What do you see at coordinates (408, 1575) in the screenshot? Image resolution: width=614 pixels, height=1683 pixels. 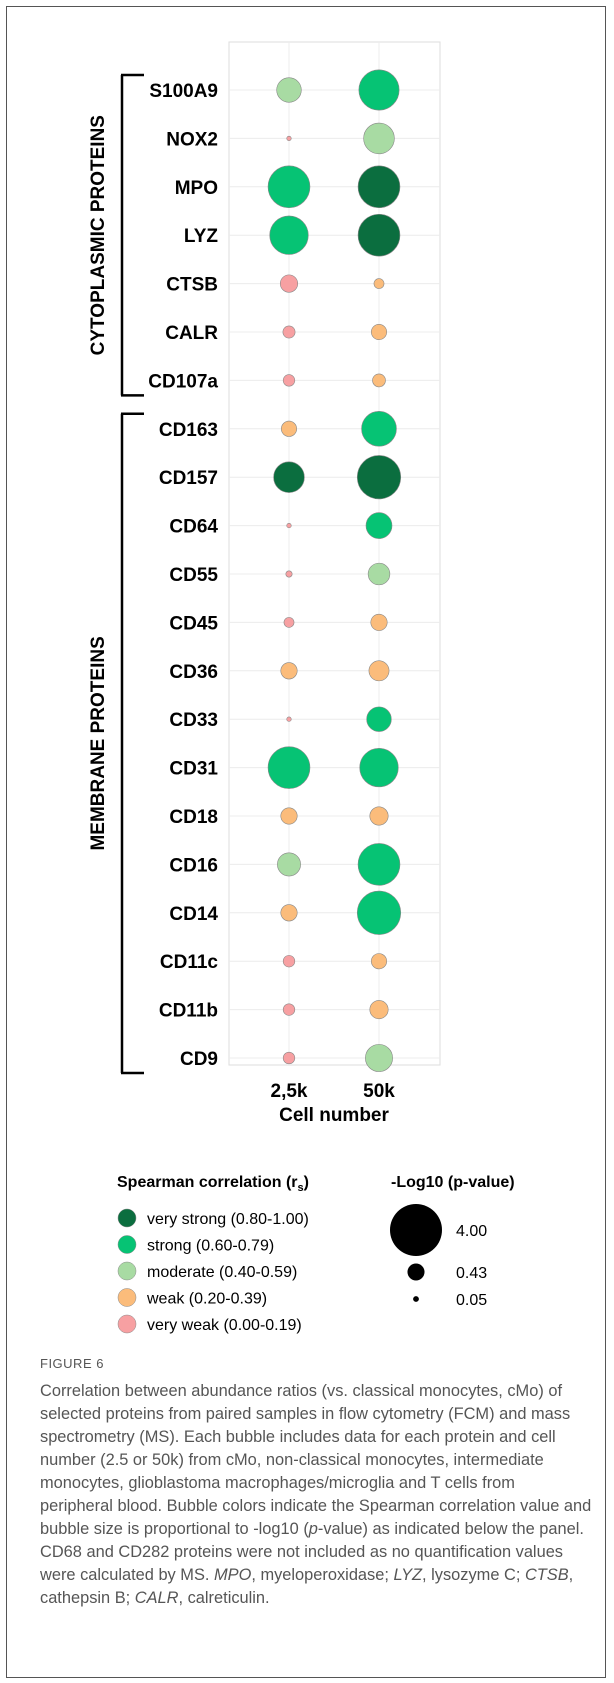 I see `caption-italic-term: LYZ` at bounding box center [408, 1575].